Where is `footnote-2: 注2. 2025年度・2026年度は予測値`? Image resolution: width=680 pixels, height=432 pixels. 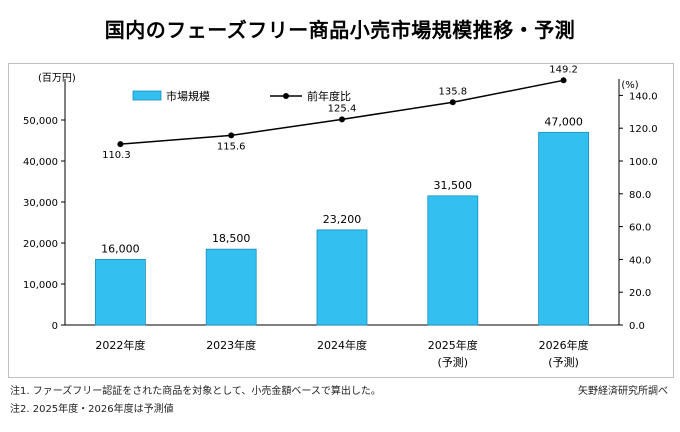
footnote-2: 注2. 2025年度・2026年度は予測値 is located at coordinates (92, 409).